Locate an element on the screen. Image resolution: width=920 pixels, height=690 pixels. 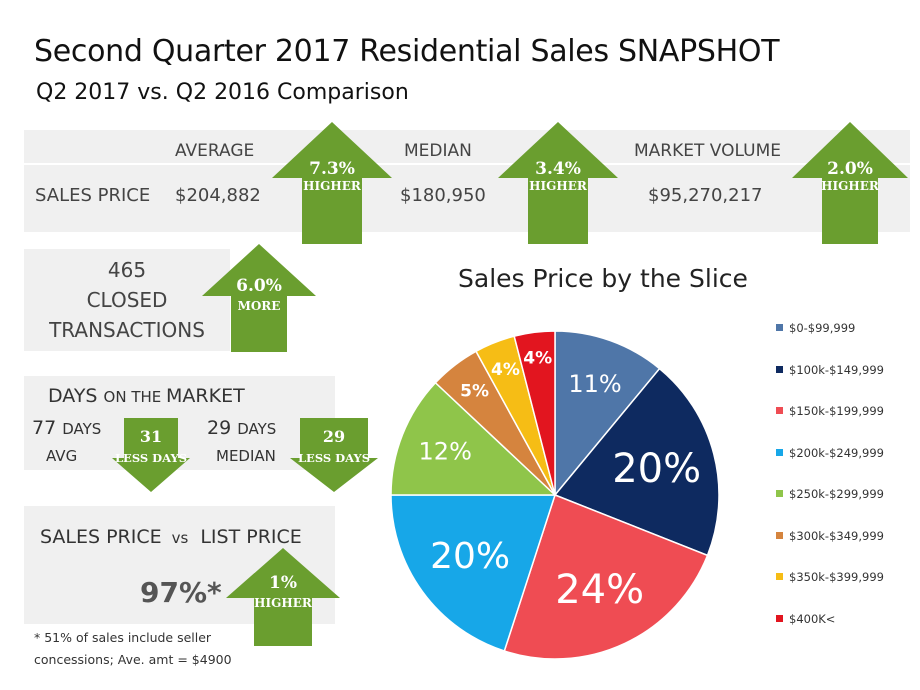
average-label: AVERAGE is located at coordinates (215, 151).